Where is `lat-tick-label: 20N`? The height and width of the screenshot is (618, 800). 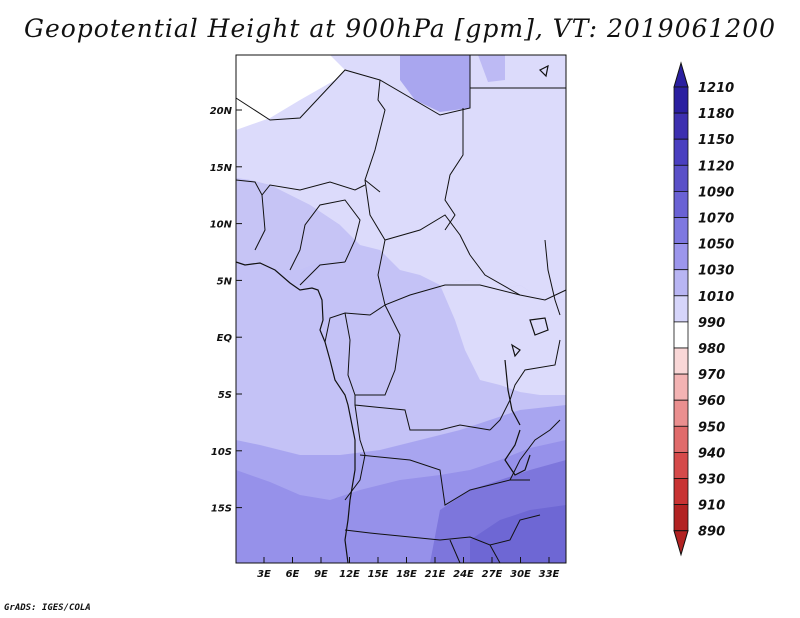
lat-tick-label: 20N is located at coordinates (221, 111).